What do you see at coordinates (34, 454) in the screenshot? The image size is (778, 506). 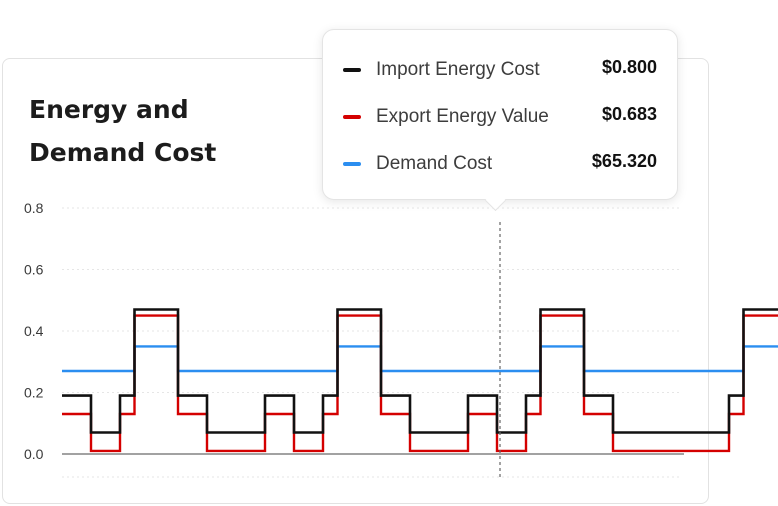 I see `y-tick-label: 0.0` at bounding box center [34, 454].